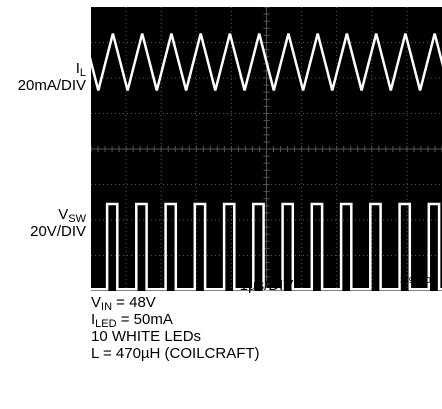 This screenshot has width=442, height=409. What do you see at coordinates (266, 285) in the screenshot?
I see `time-scale-label: 1µs/DIV` at bounding box center [266, 285].